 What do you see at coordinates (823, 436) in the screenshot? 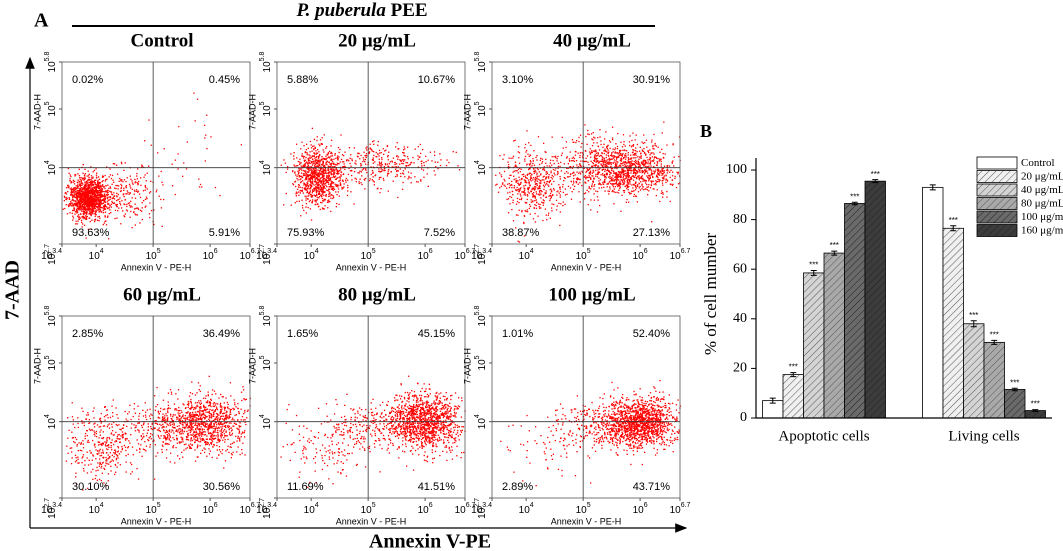
I see `x-tick-label: Apoptotic cells` at bounding box center [823, 436].